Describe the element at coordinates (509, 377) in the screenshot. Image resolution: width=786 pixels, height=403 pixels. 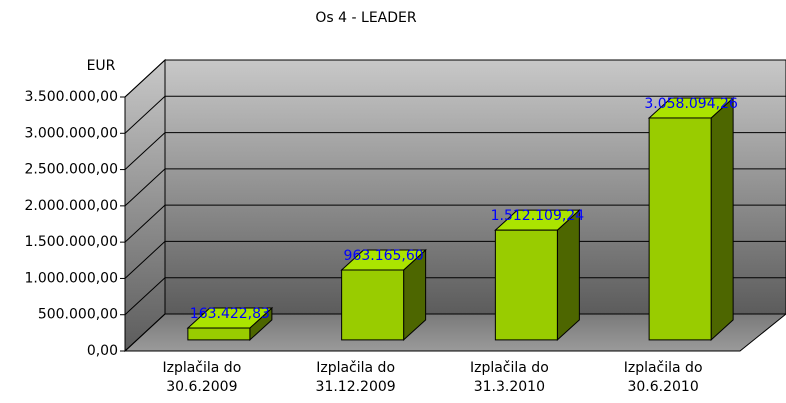
I see `x-tick-label: Izplačila do 31.3.2010` at that location.